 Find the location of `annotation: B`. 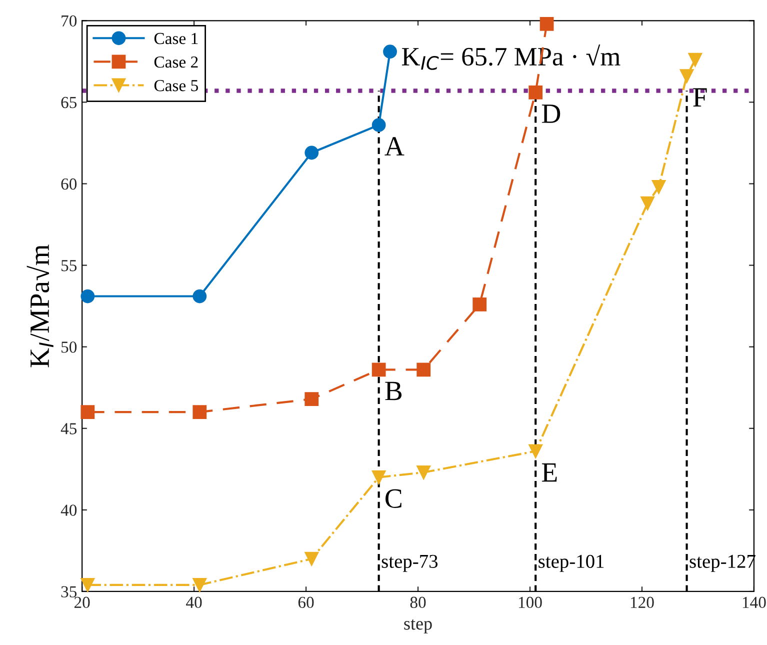

annotation: B is located at coordinates (393, 391).